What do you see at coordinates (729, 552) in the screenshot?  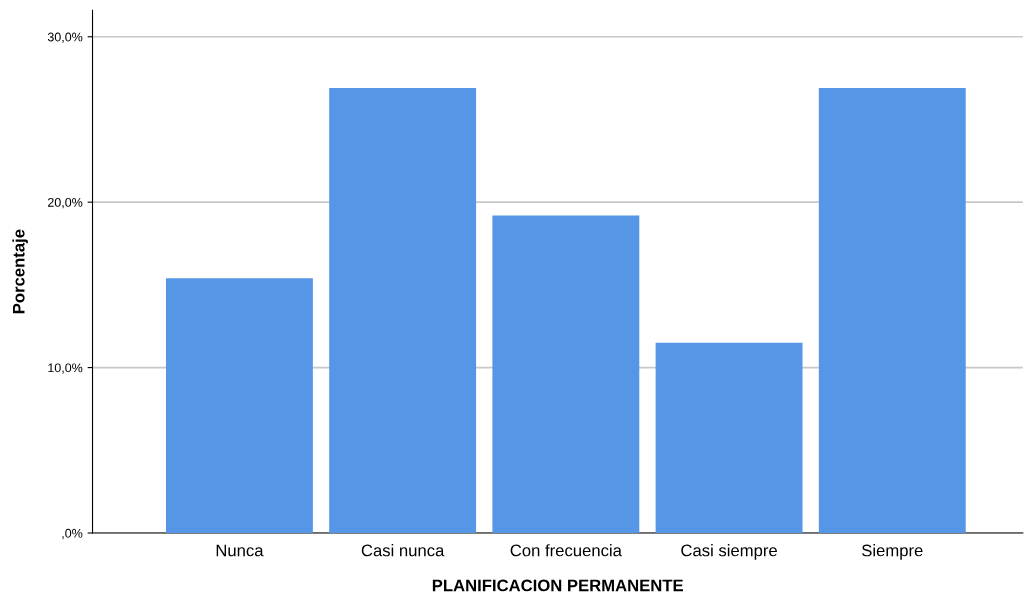 I see `x-tick-label: Casi siempre` at bounding box center [729, 552].